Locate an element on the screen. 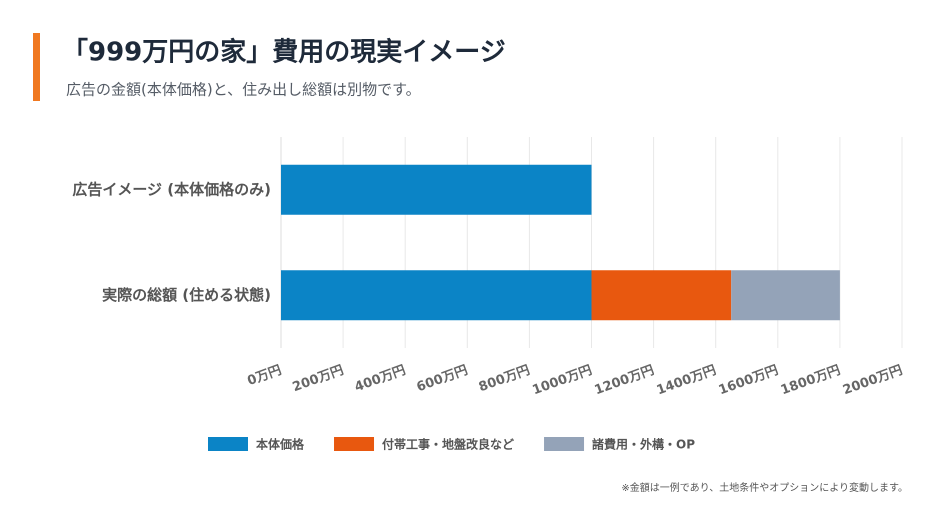  legend-label: 本体価格 is located at coordinates (280, 444).